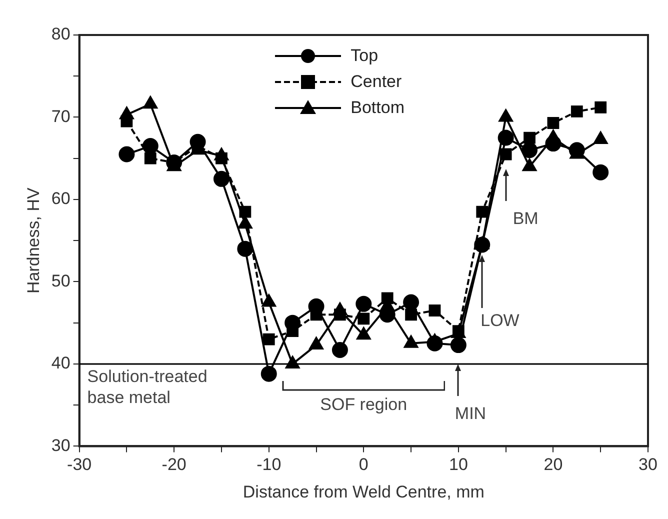 Image resolution: width=668 pixels, height=519 pixels. What do you see at coordinates (363, 492) in the screenshot?
I see `x-axis-title: Distance from Weld Centre, mm` at bounding box center [363, 492].